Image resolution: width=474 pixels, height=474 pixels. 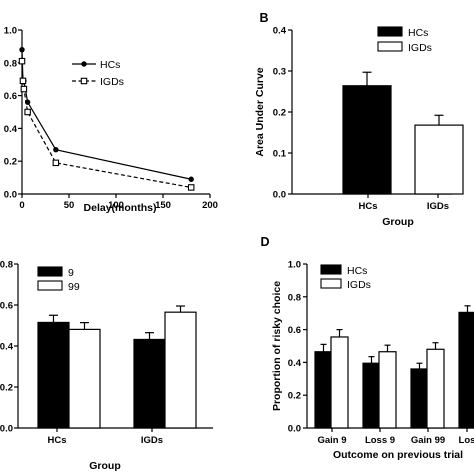 What do you see at coordinates (84, 64) in the screenshot?
I see `legend-marker-hcs` at bounding box center [84, 64].